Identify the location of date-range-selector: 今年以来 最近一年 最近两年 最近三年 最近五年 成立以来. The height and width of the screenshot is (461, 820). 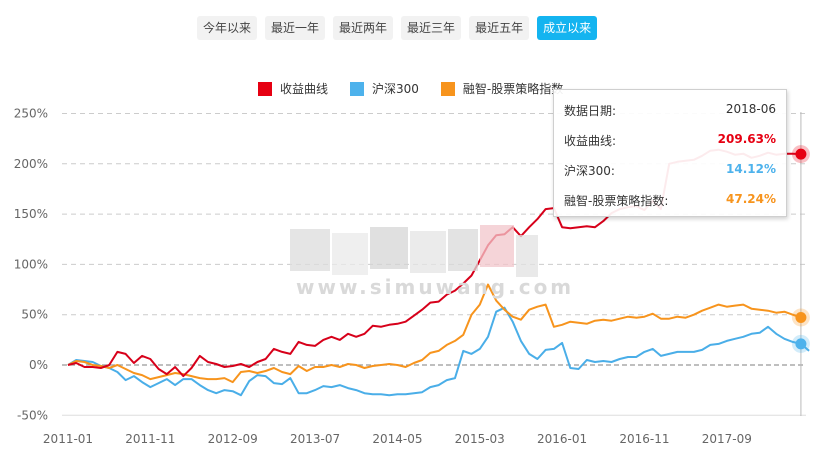
(397, 28).